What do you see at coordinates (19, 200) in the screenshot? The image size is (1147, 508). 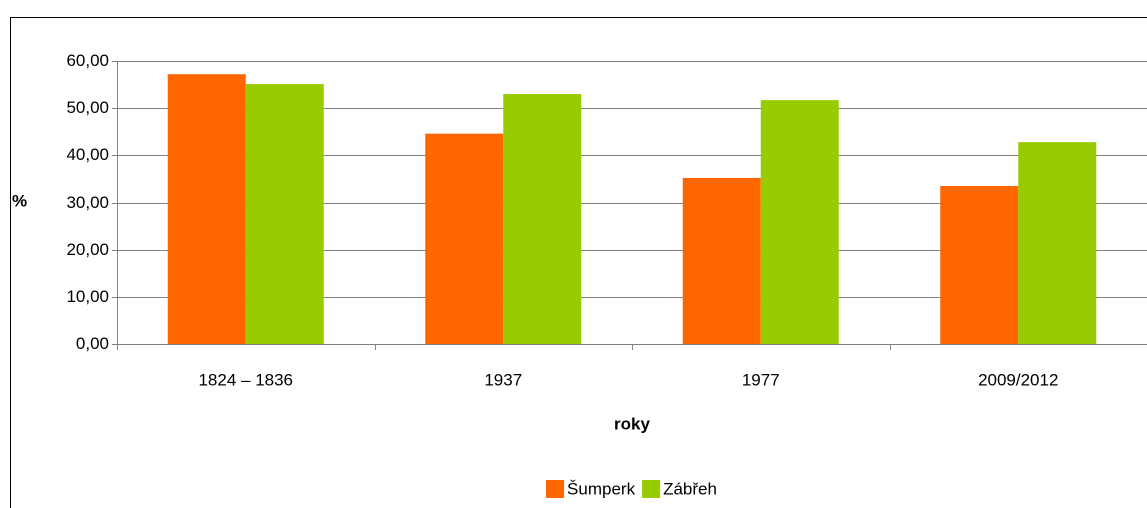 I see `y-axis-label: %` at bounding box center [19, 200].